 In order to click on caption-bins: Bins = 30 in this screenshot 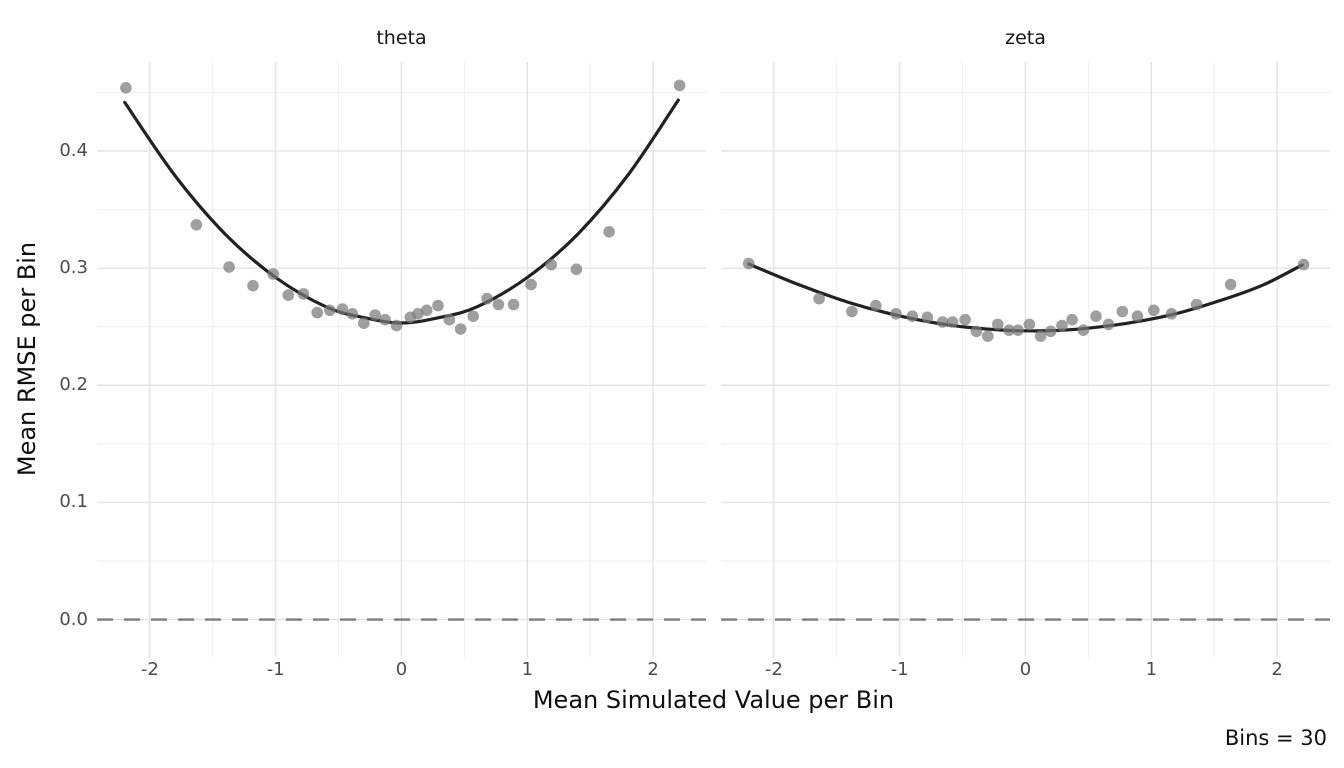, I will do `click(1275, 738)`.